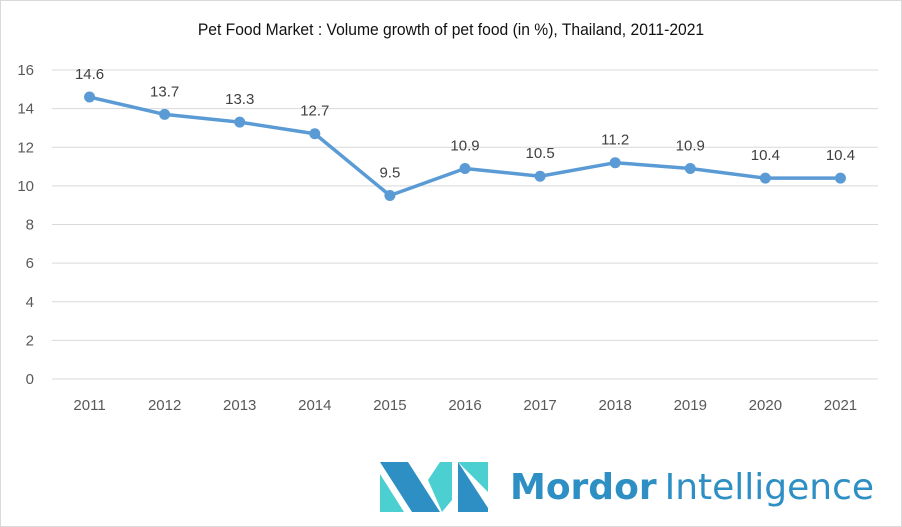 The height and width of the screenshot is (527, 902). Describe the element at coordinates (25, 70) in the screenshot. I see `y-tick-label: 16` at that location.